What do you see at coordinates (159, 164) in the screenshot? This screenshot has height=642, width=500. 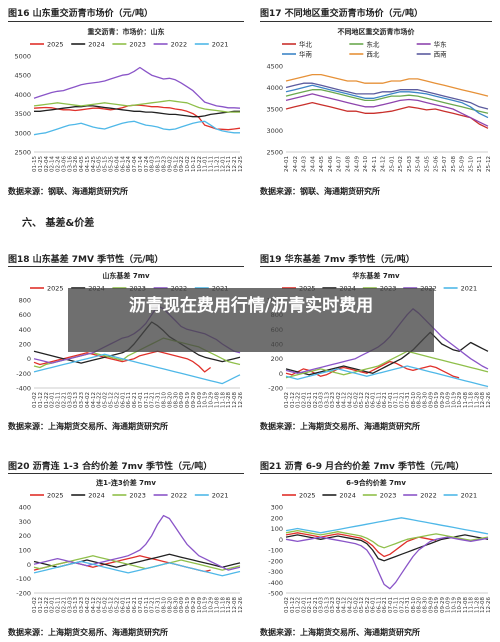 I see `x-tick-label: 08-13` at bounding box center [159, 164].